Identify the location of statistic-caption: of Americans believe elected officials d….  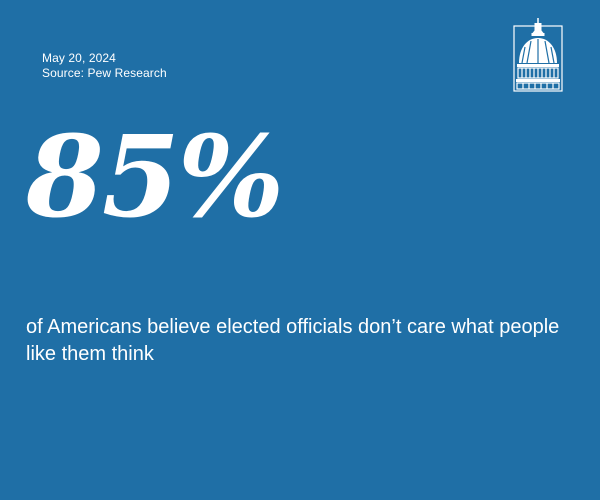
(293, 340).